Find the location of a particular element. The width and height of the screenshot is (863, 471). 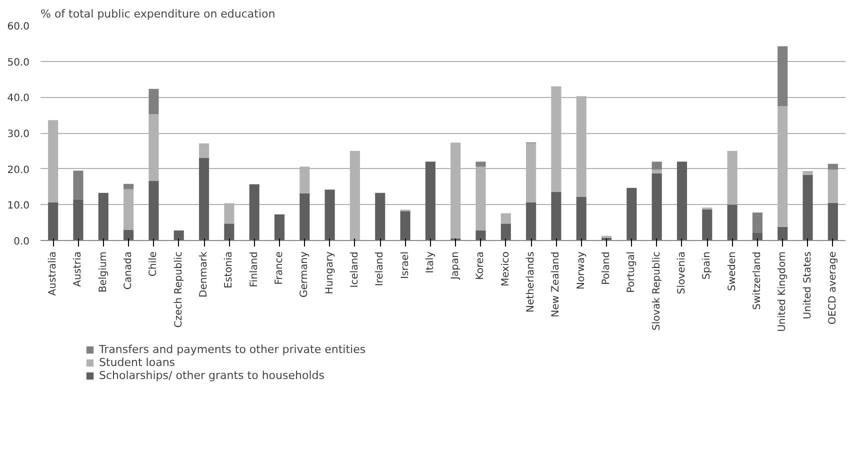

x-tick-label: United States is located at coordinates (808, 285).